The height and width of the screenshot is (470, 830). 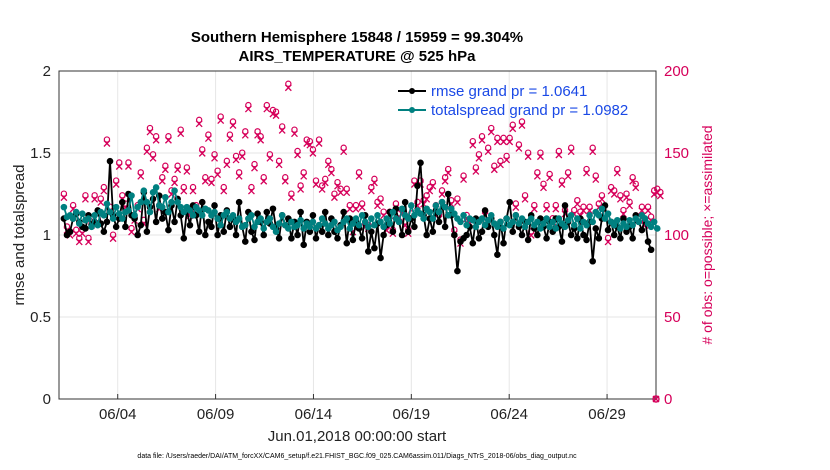 I want to click on y-tick-label-left: 0, so click(x=47, y=399).